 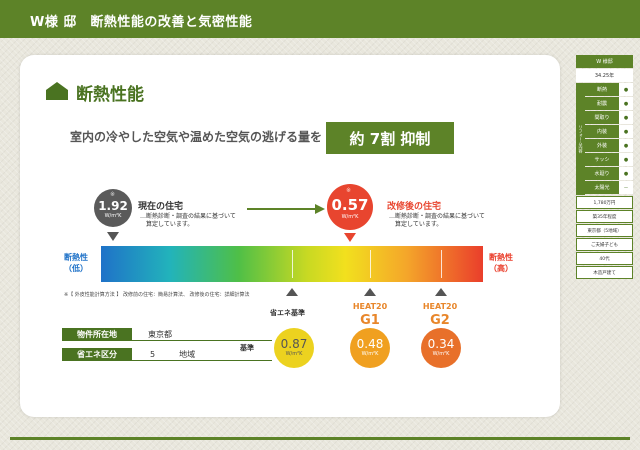 What do you see at coordinates (370, 292) in the screenshot?
I see `g1-pointer-icon` at bounding box center [370, 292].